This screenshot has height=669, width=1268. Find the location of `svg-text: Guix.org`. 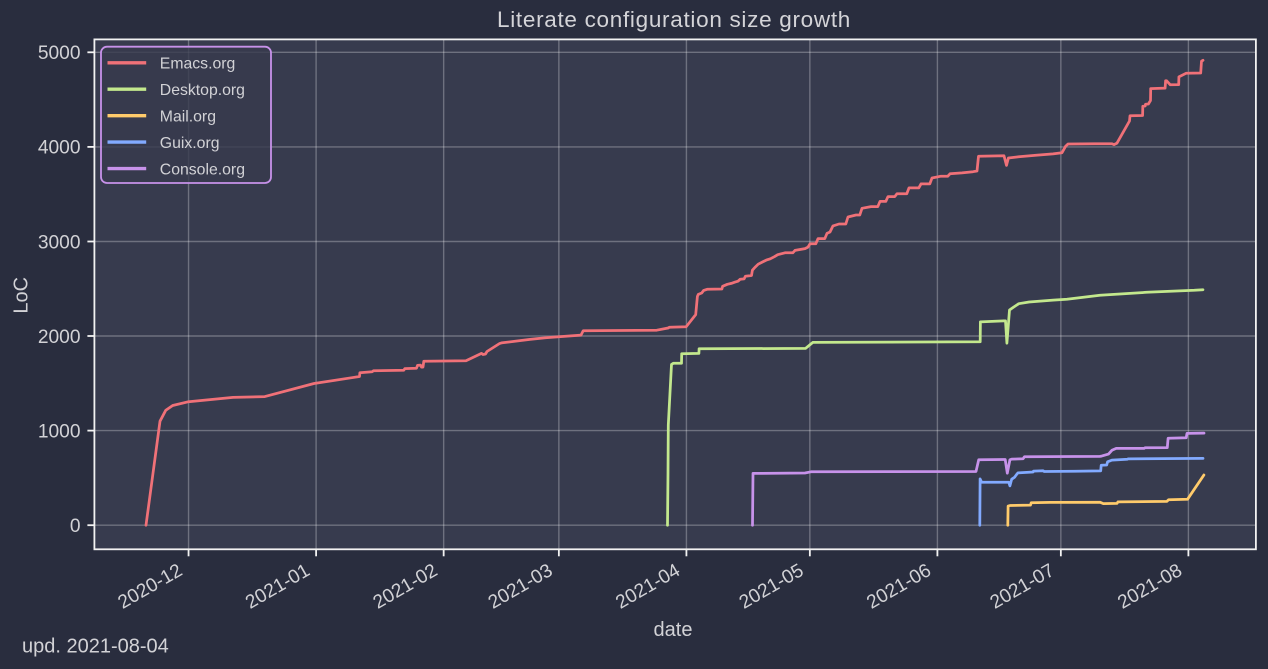

svg-text: Guix.org is located at coordinates (190, 143).